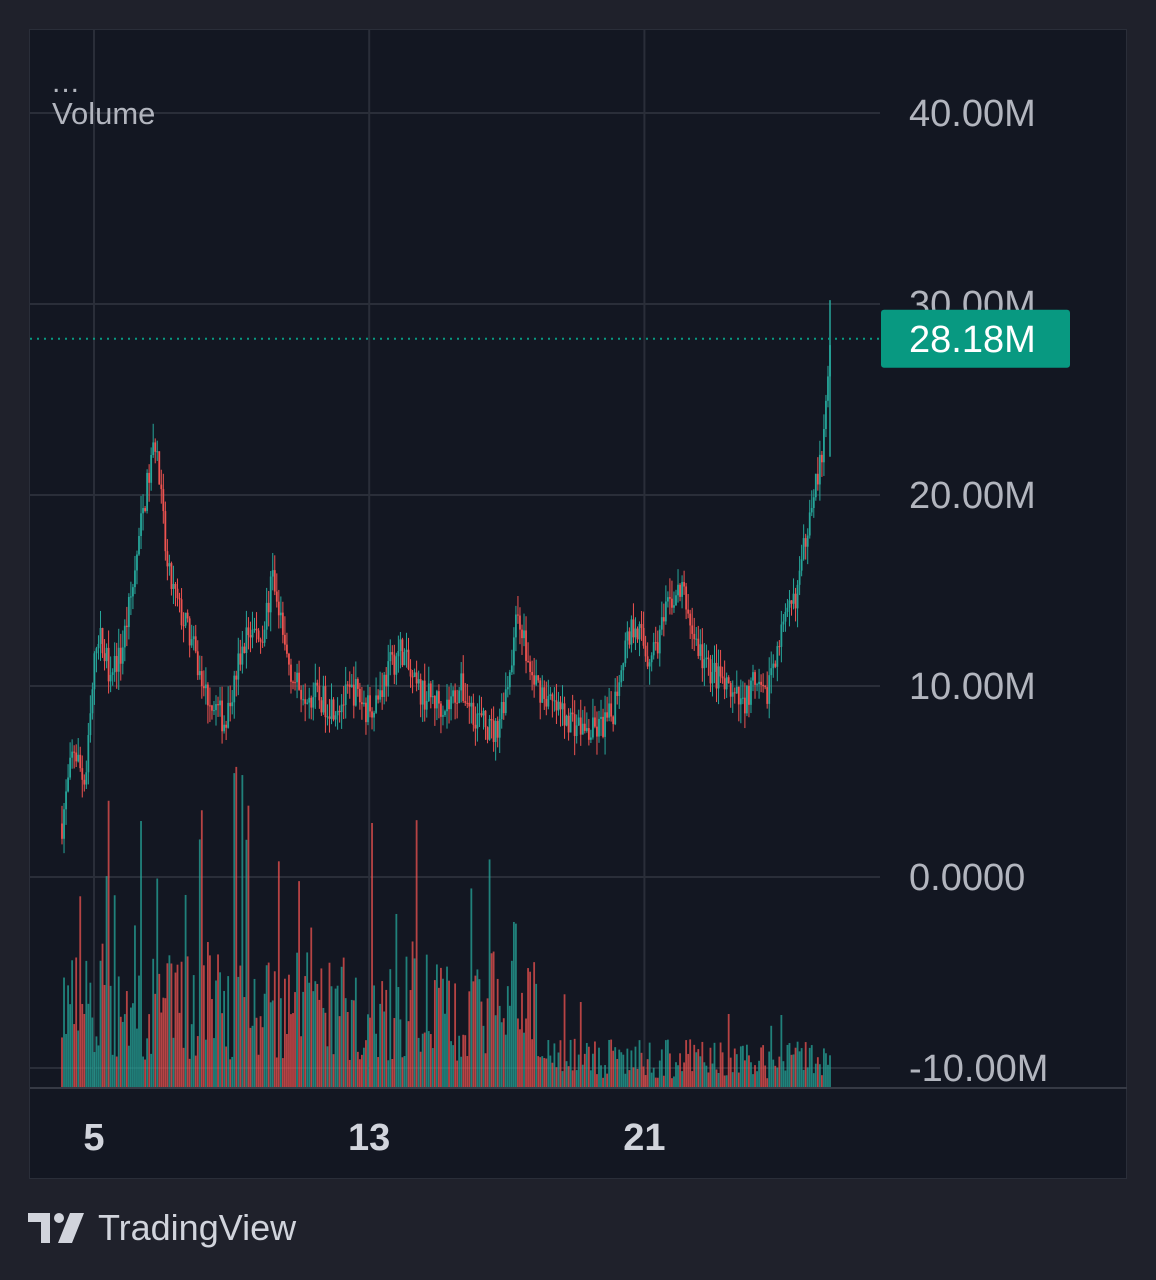 The width and height of the screenshot is (1156, 1280). What do you see at coordinates (972, 340) in the screenshot?
I see `last-value-badge-label: 28.18M` at bounding box center [972, 340].